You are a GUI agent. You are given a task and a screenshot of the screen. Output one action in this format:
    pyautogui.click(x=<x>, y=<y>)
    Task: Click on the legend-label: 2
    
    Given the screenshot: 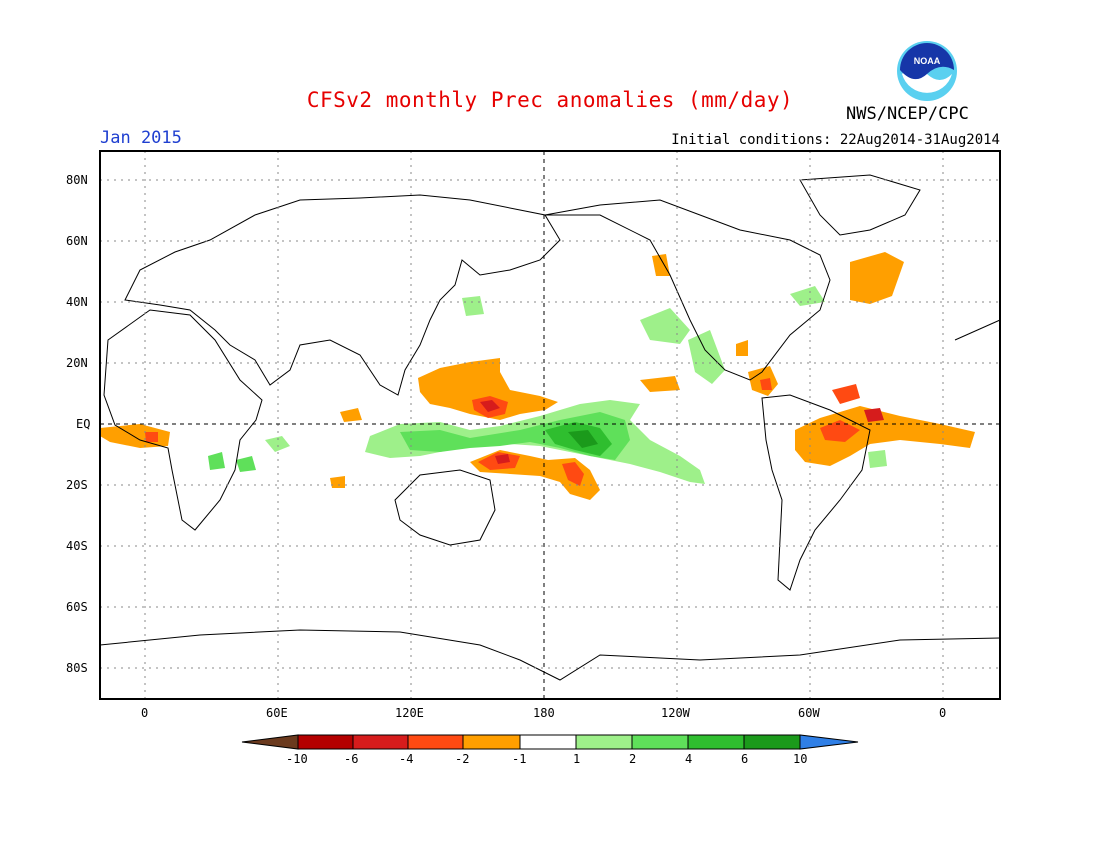 What is the action you would take?
    pyautogui.click(x=633, y=759)
    